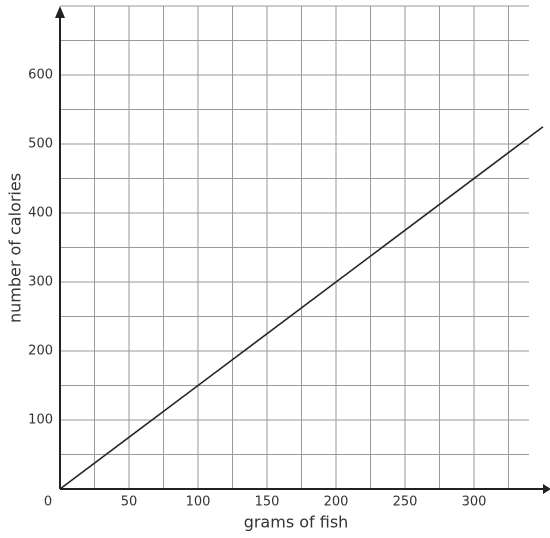 This screenshot has height=538, width=550. What do you see at coordinates (474, 502) in the screenshot?
I see `x-tick-label: 300` at bounding box center [474, 502].